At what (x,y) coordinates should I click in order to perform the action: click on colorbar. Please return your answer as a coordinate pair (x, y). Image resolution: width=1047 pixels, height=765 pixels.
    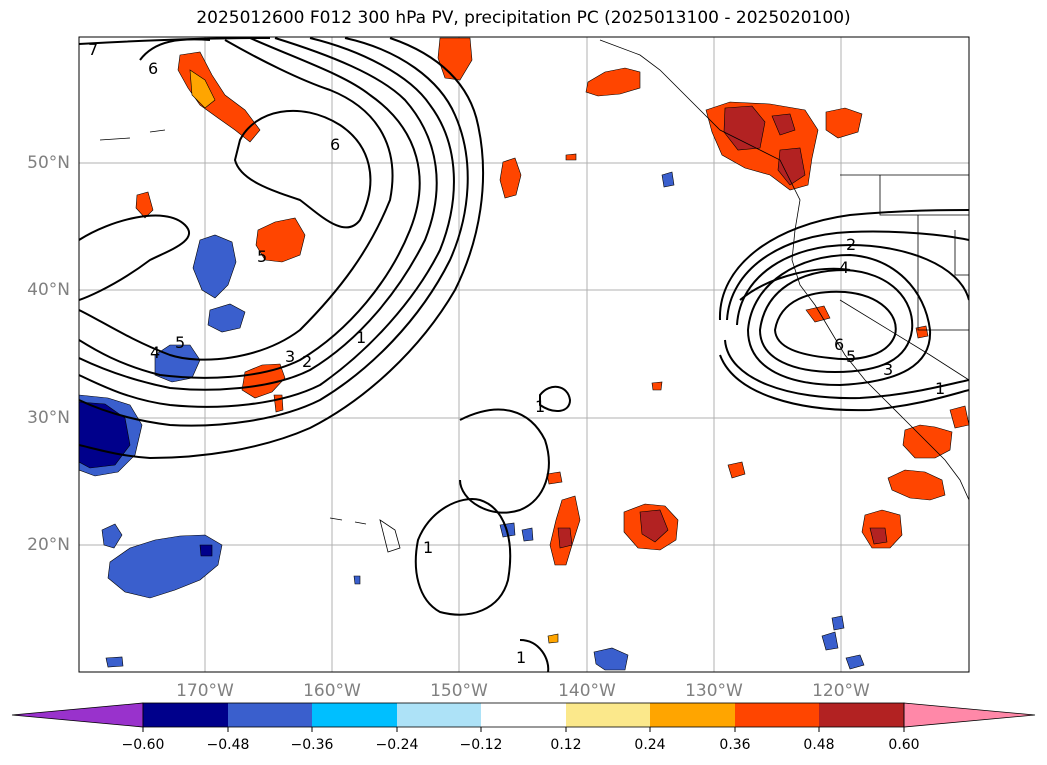
    Looking at the image, I should click on (523, 717).